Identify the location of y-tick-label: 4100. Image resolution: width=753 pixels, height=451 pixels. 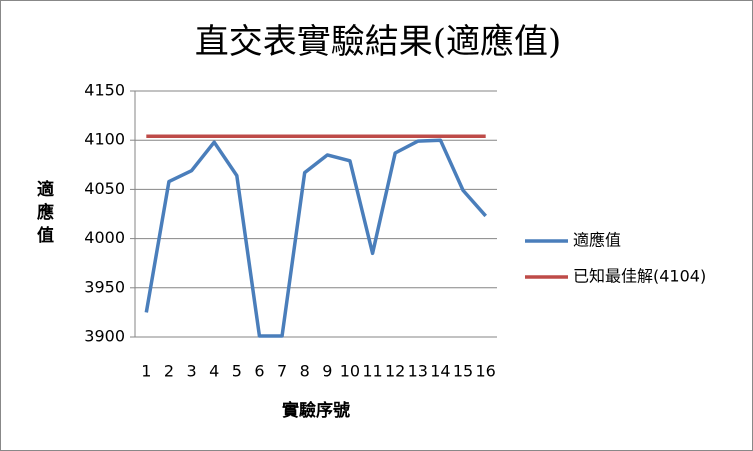
(104, 139).